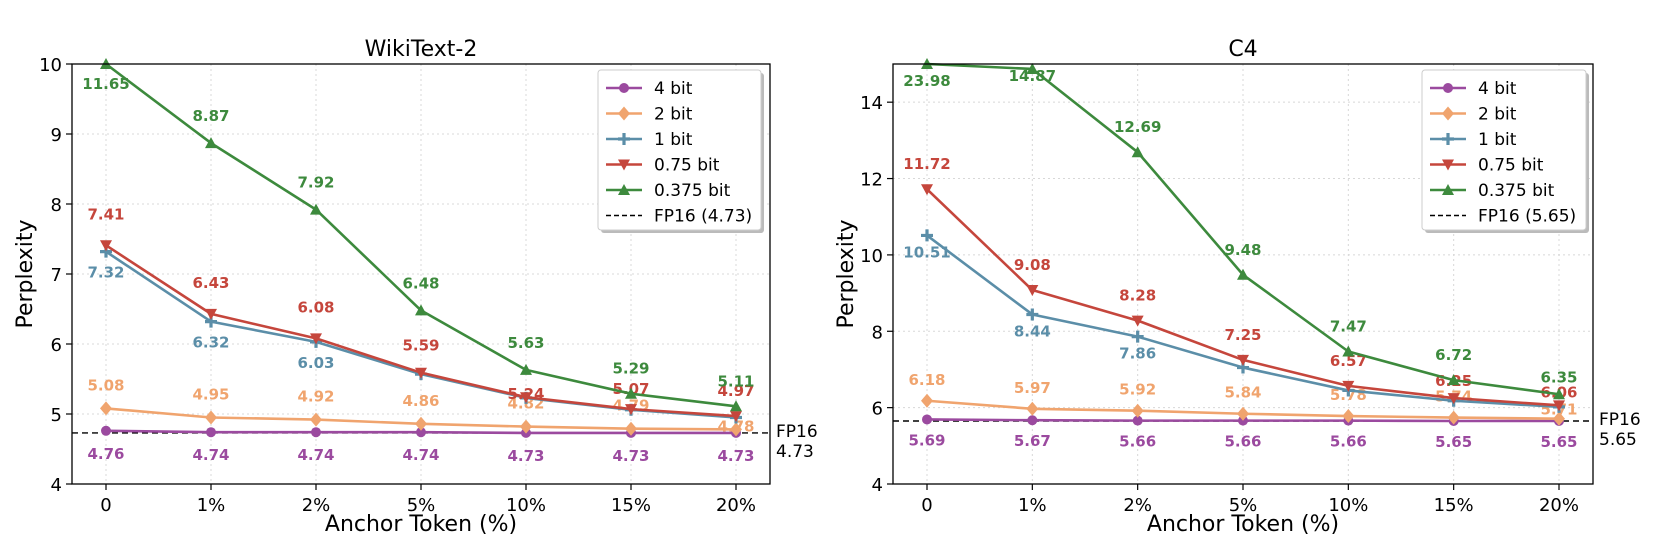 The image size is (1661, 558). I want to click on y-tick-label: 4, so click(877, 485).